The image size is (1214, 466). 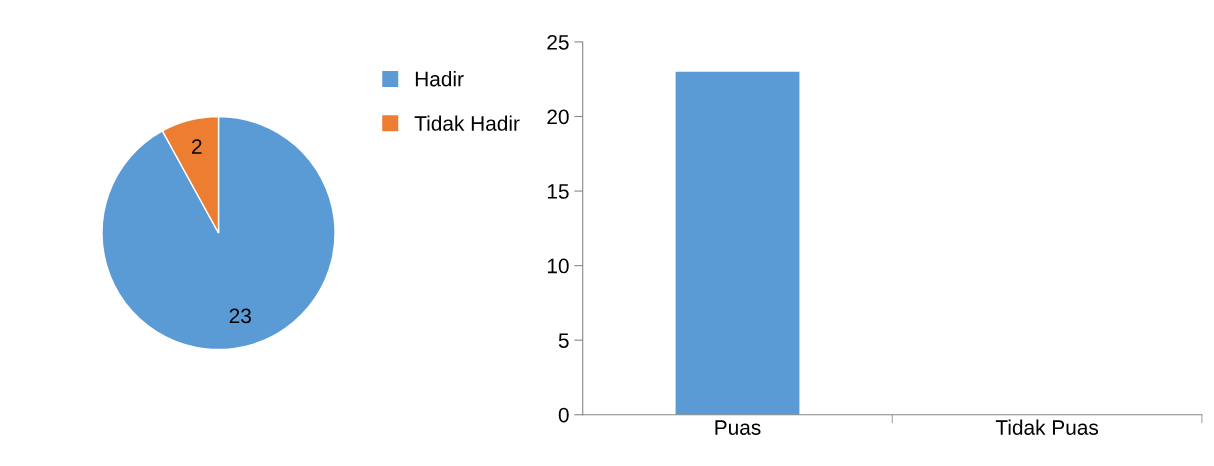 I want to click on x-tick-label: Puas, so click(x=738, y=427).